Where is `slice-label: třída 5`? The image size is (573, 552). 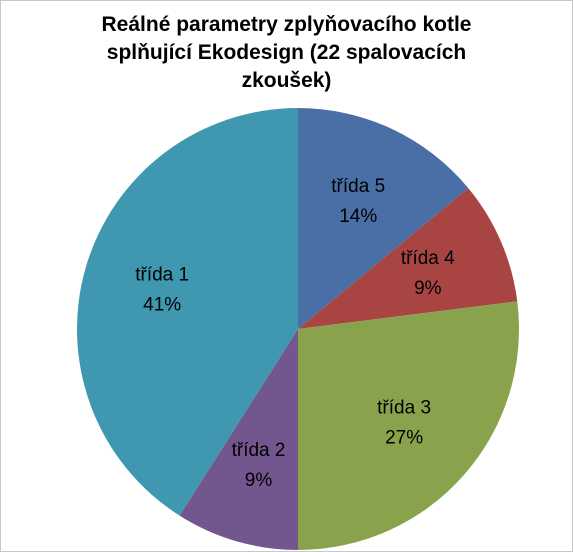 slice-label: třída 5 is located at coordinates (358, 186).